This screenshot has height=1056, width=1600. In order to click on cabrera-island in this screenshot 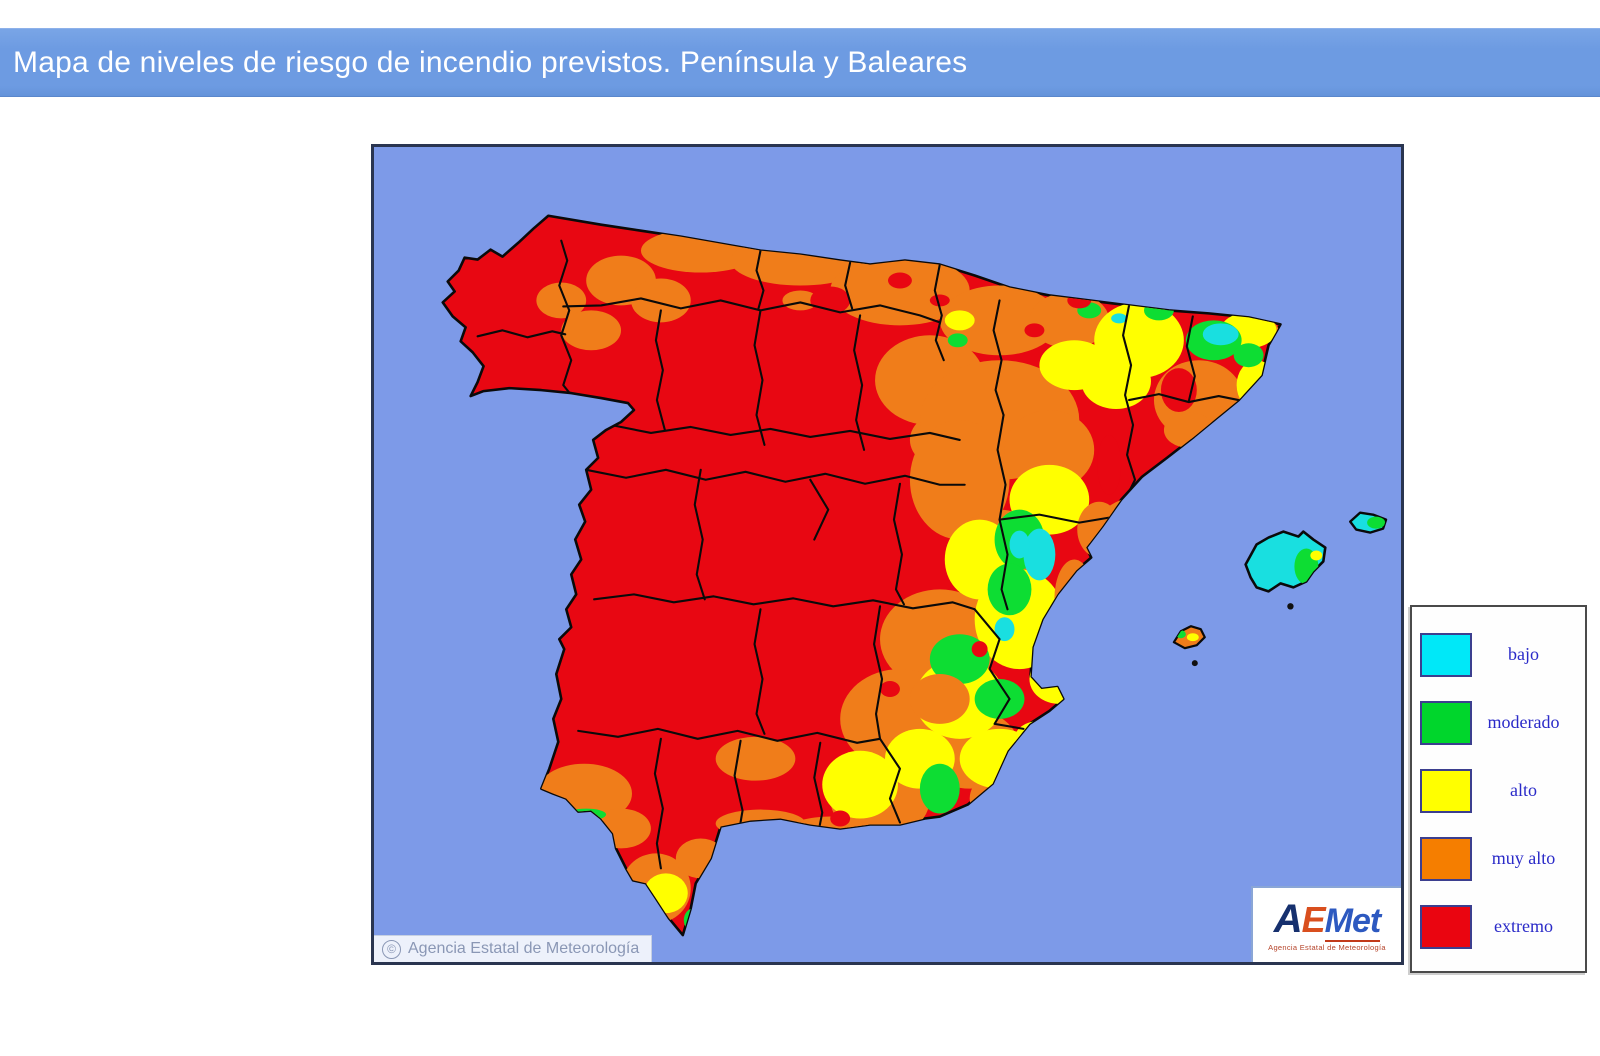, I will do `click(1290, 606)`.